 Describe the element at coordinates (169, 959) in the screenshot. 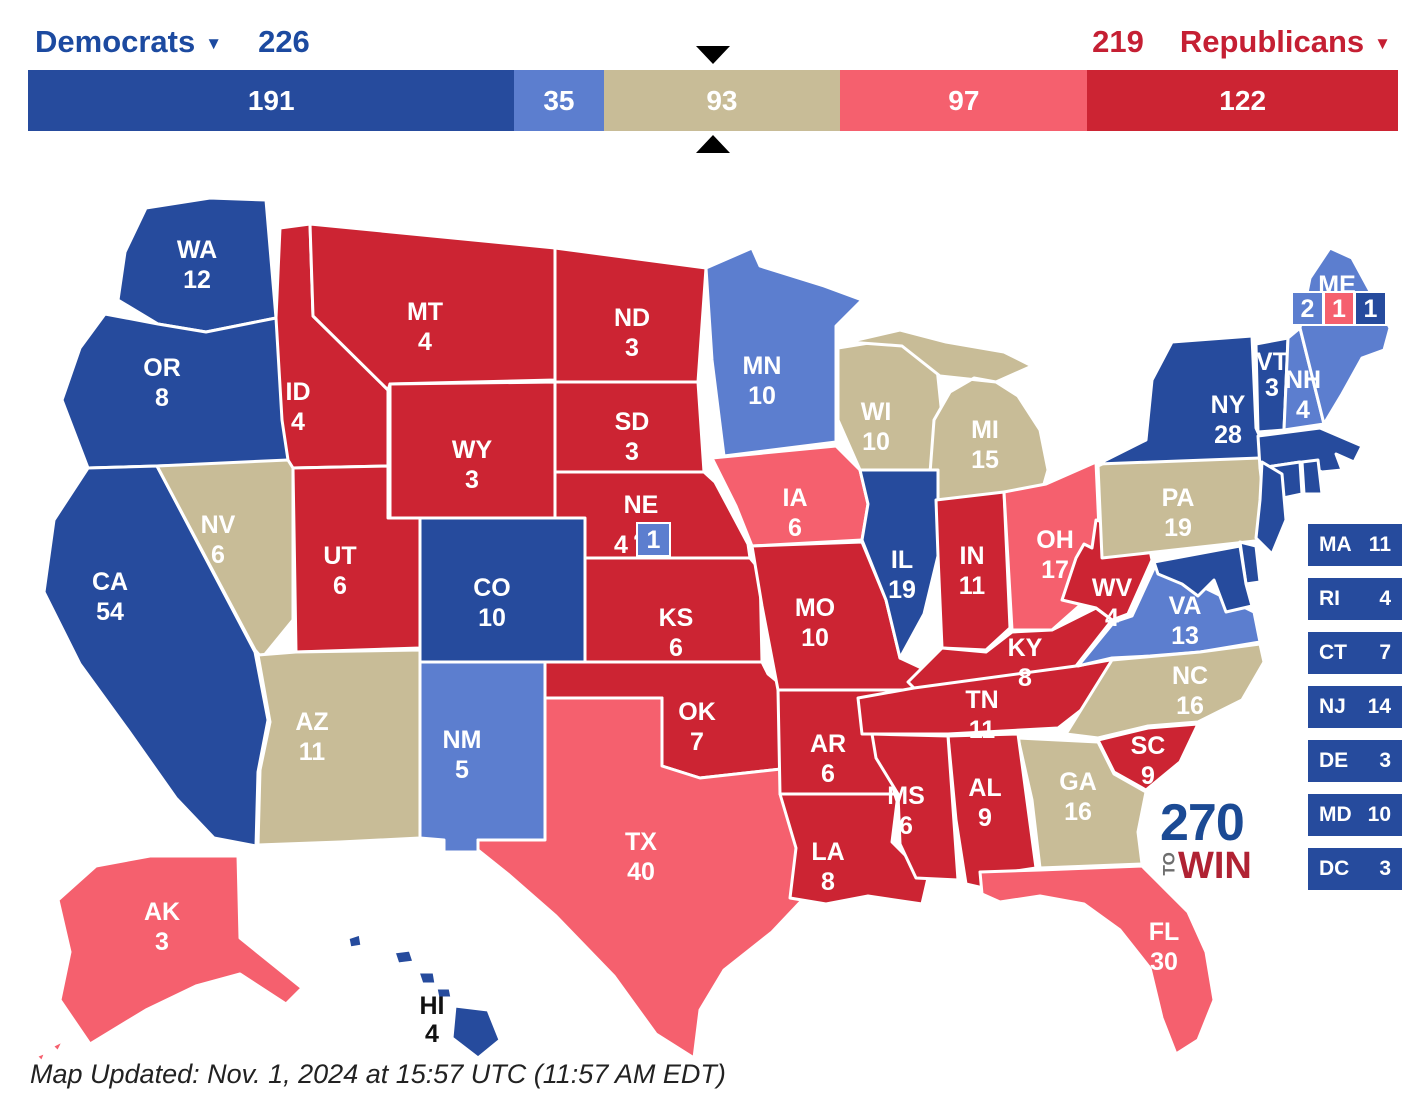

I see `state-ak` at that location.